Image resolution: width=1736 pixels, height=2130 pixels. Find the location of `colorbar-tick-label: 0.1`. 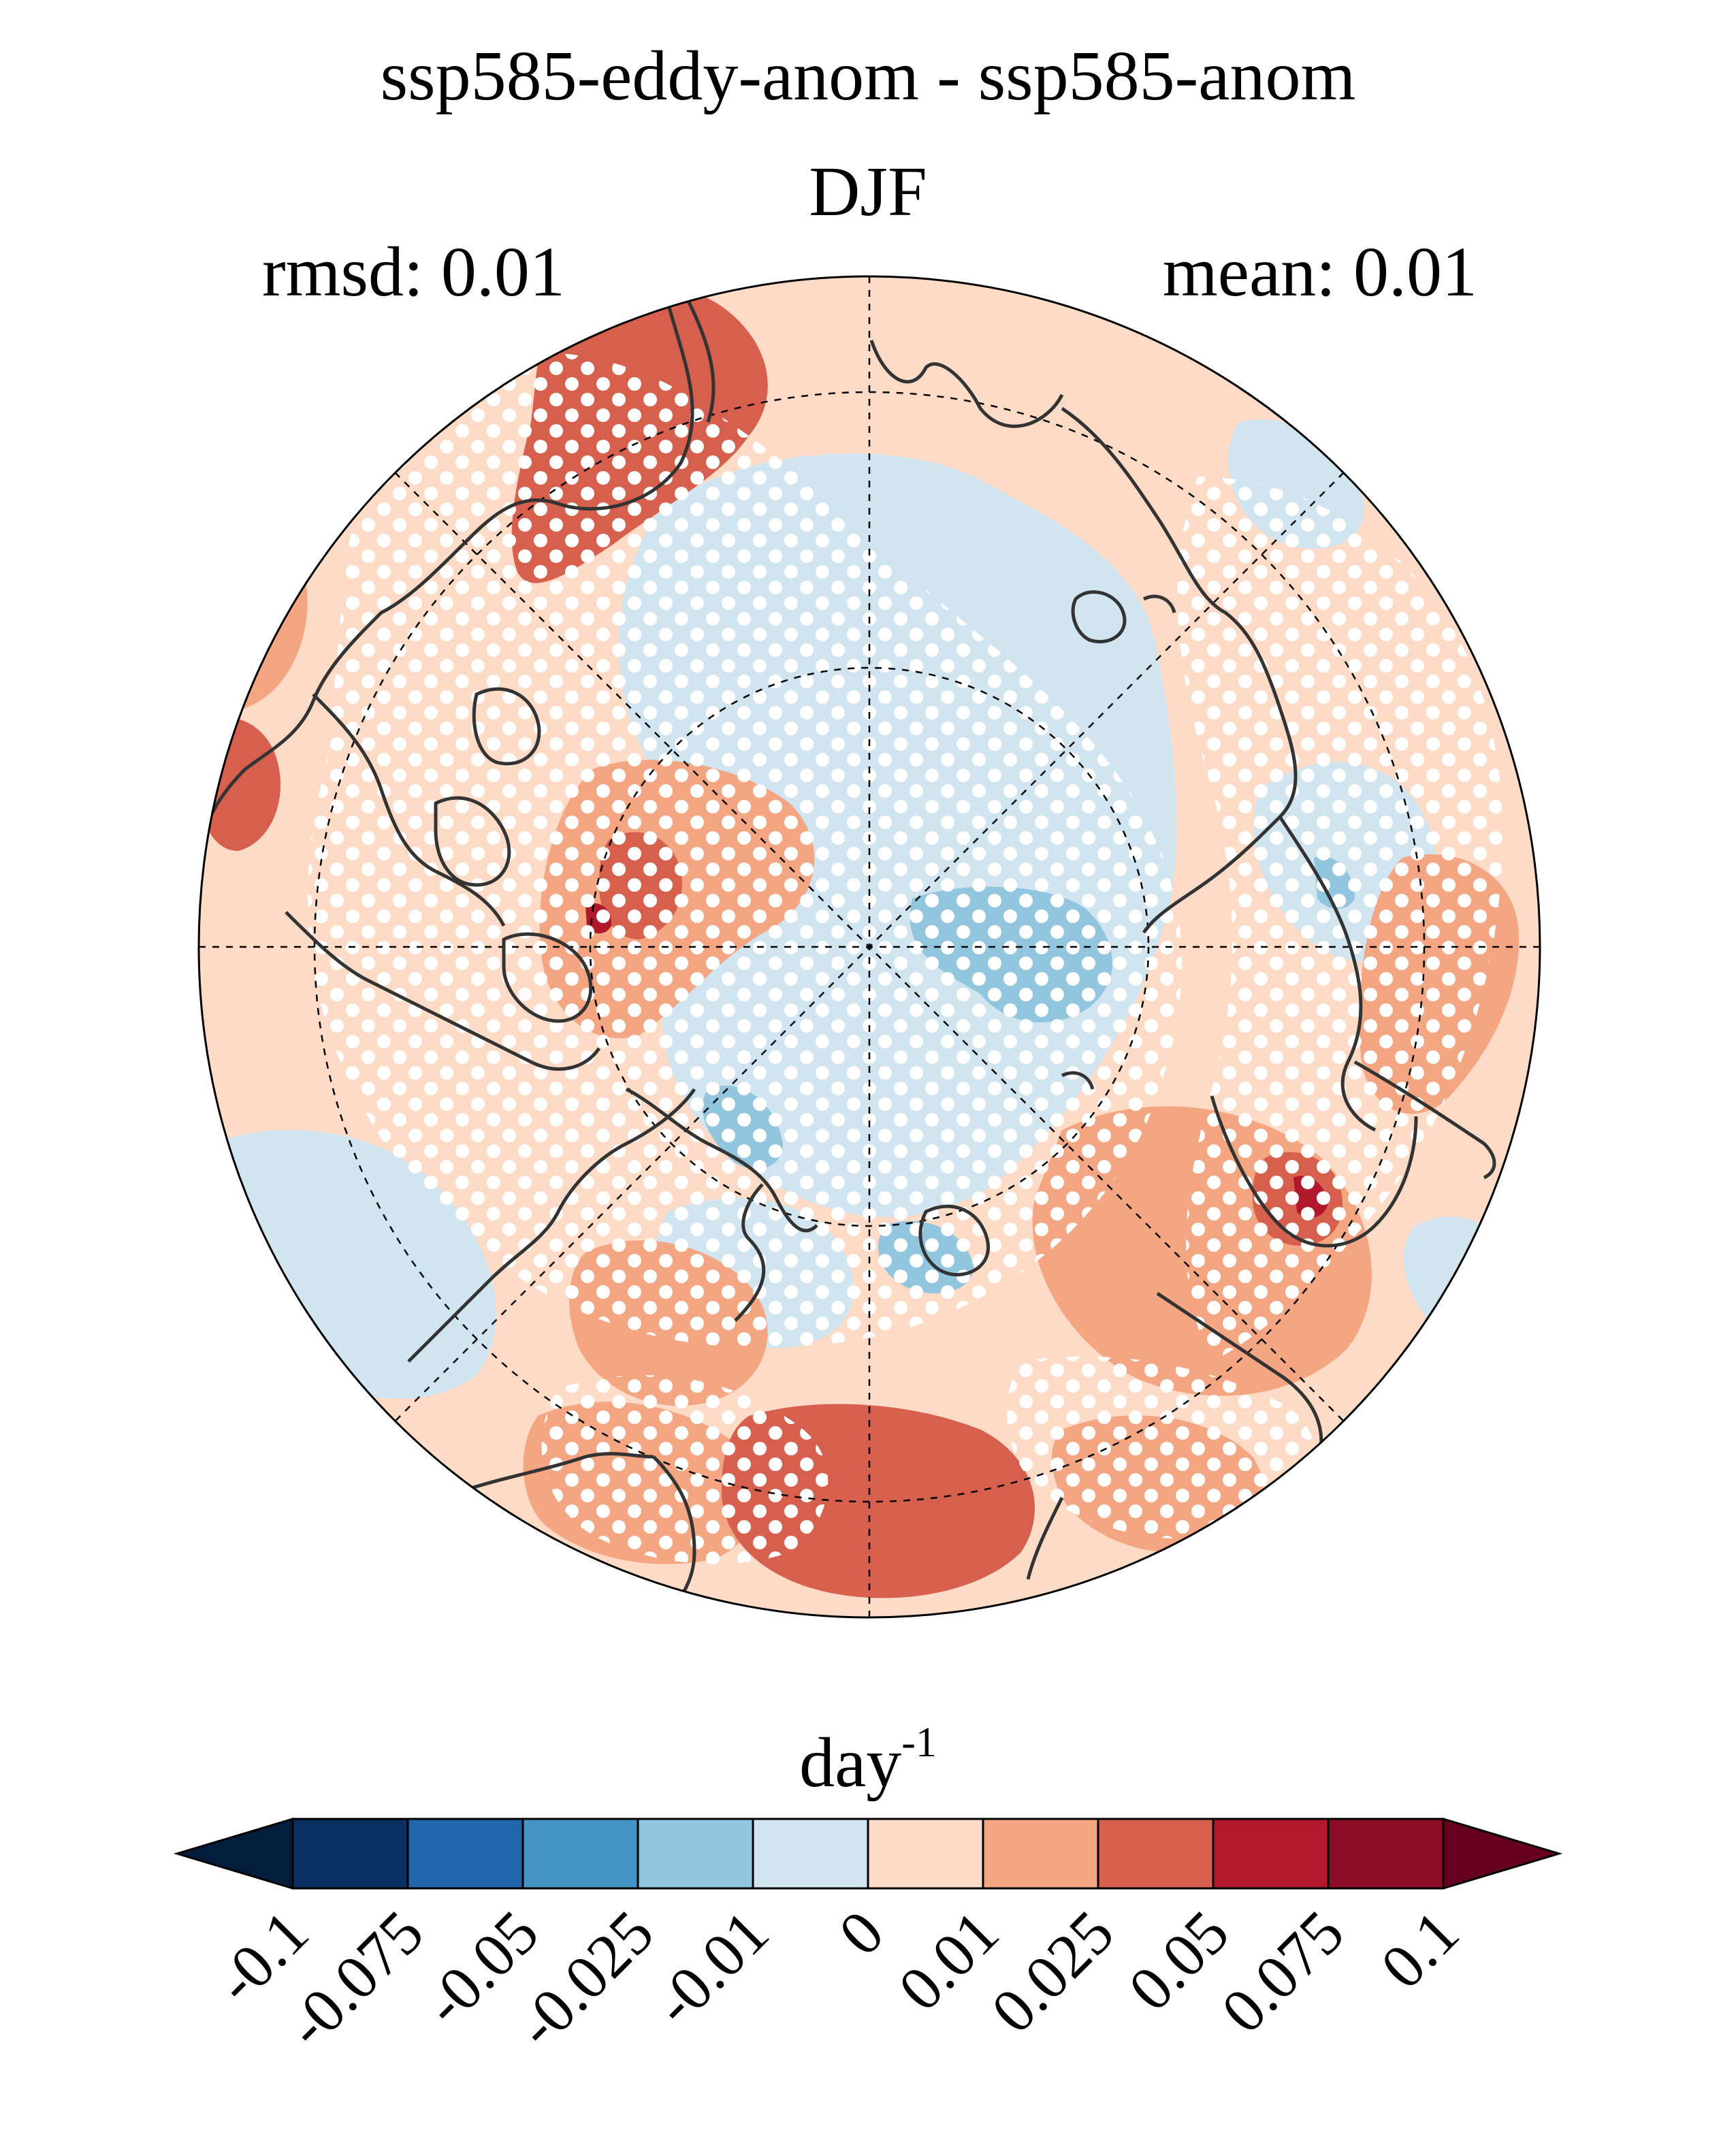

colorbar-tick-label: 0.1 is located at coordinates (1420, 1949).